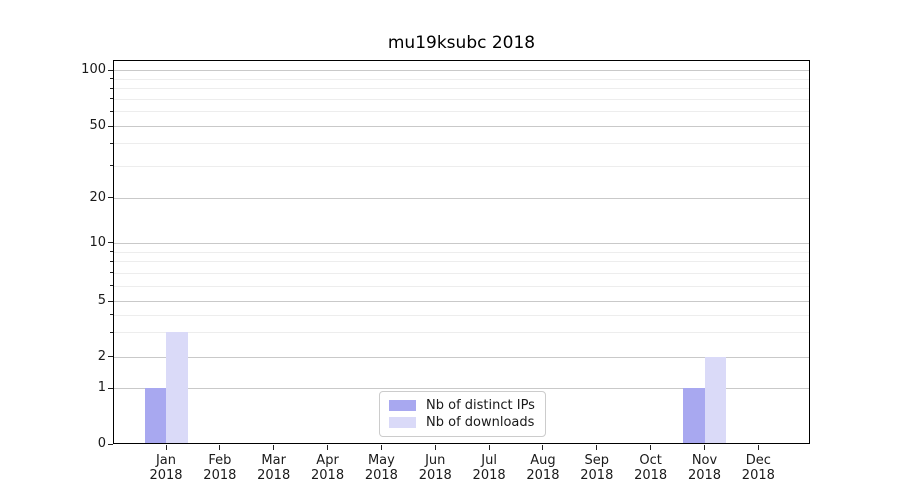  What do you see at coordinates (220, 468) in the screenshot?
I see `x-axis-label: Feb 2018` at bounding box center [220, 468].